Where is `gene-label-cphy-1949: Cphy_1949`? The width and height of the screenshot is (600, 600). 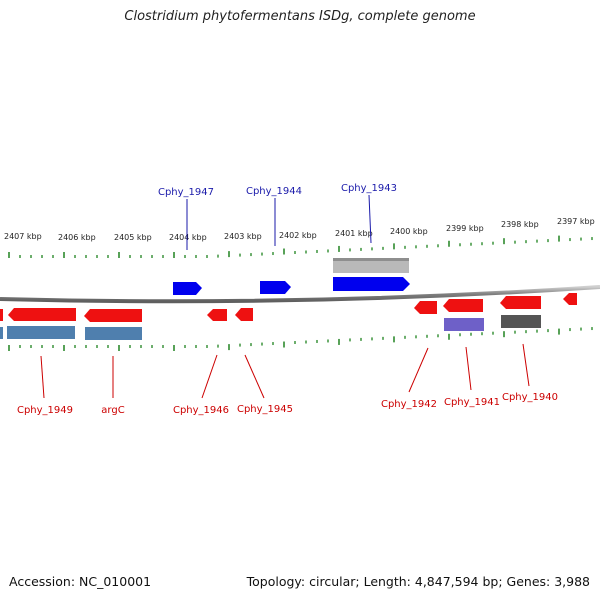 gene-label-cphy-1949: Cphy_1949 is located at coordinates (45, 410).